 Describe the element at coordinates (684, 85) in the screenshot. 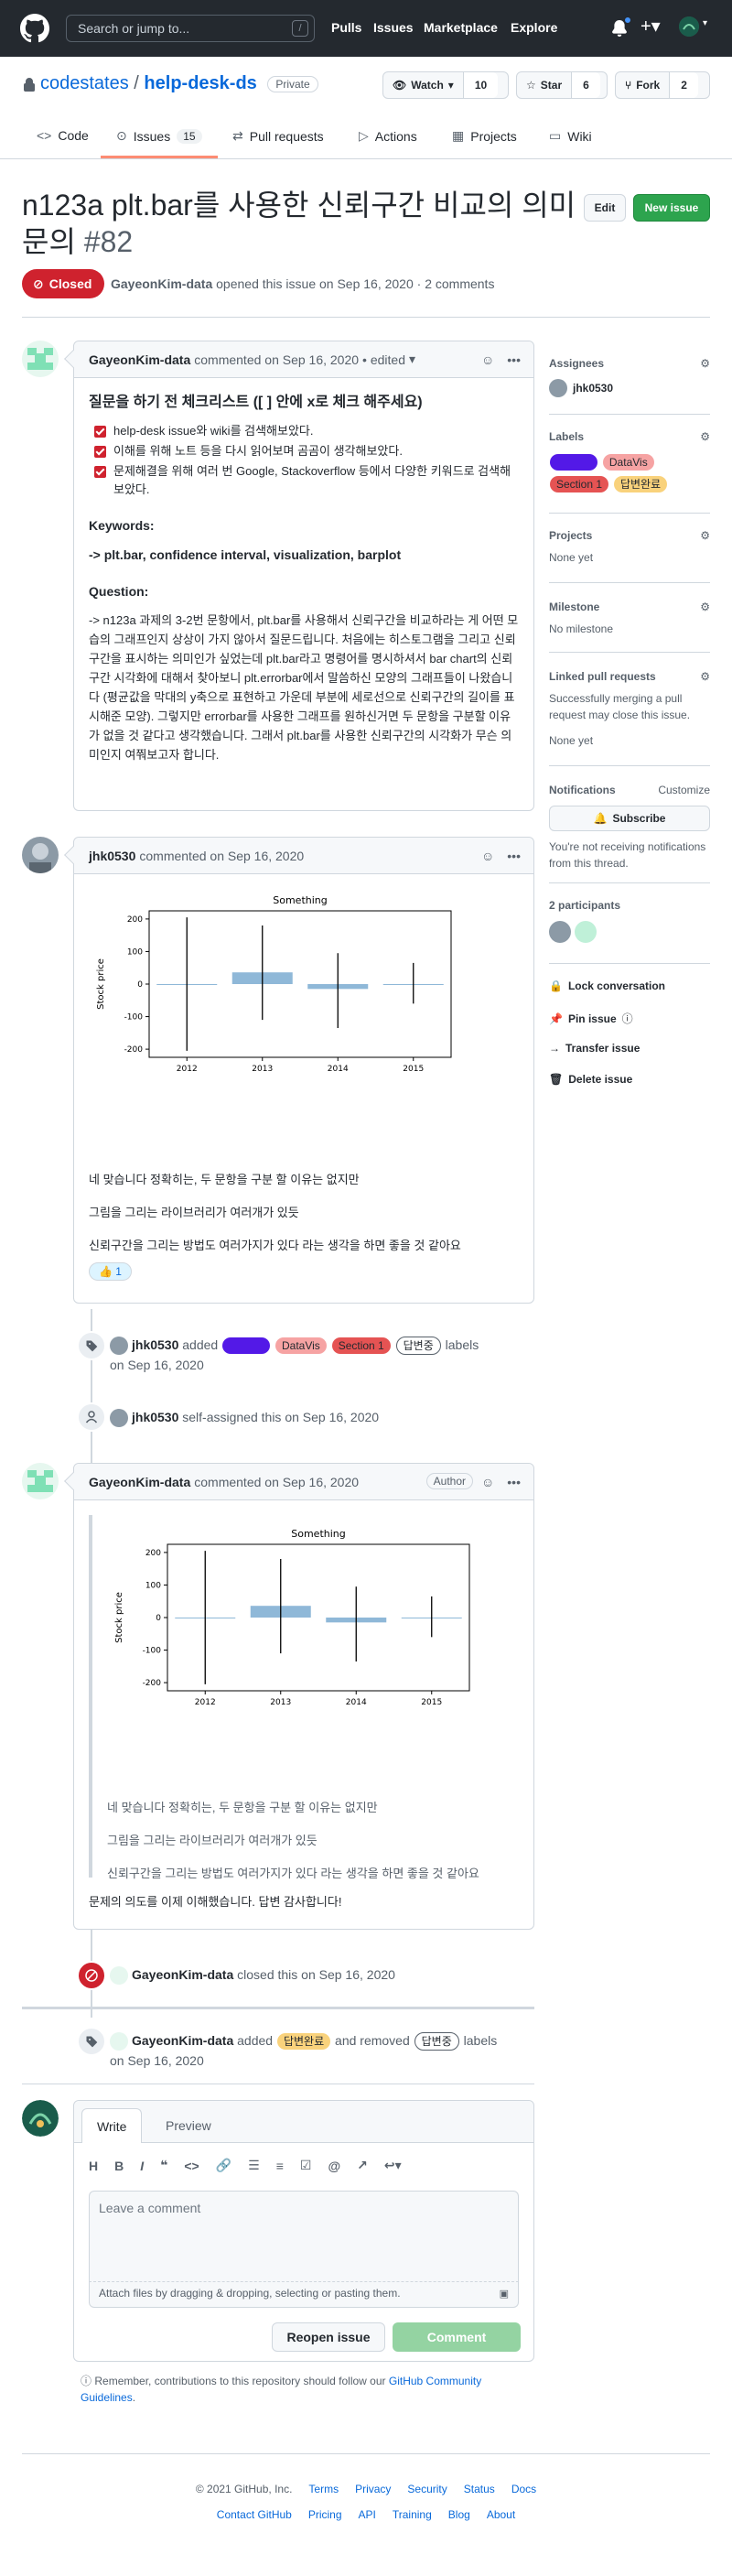

I see `fork-count: 2` at that location.